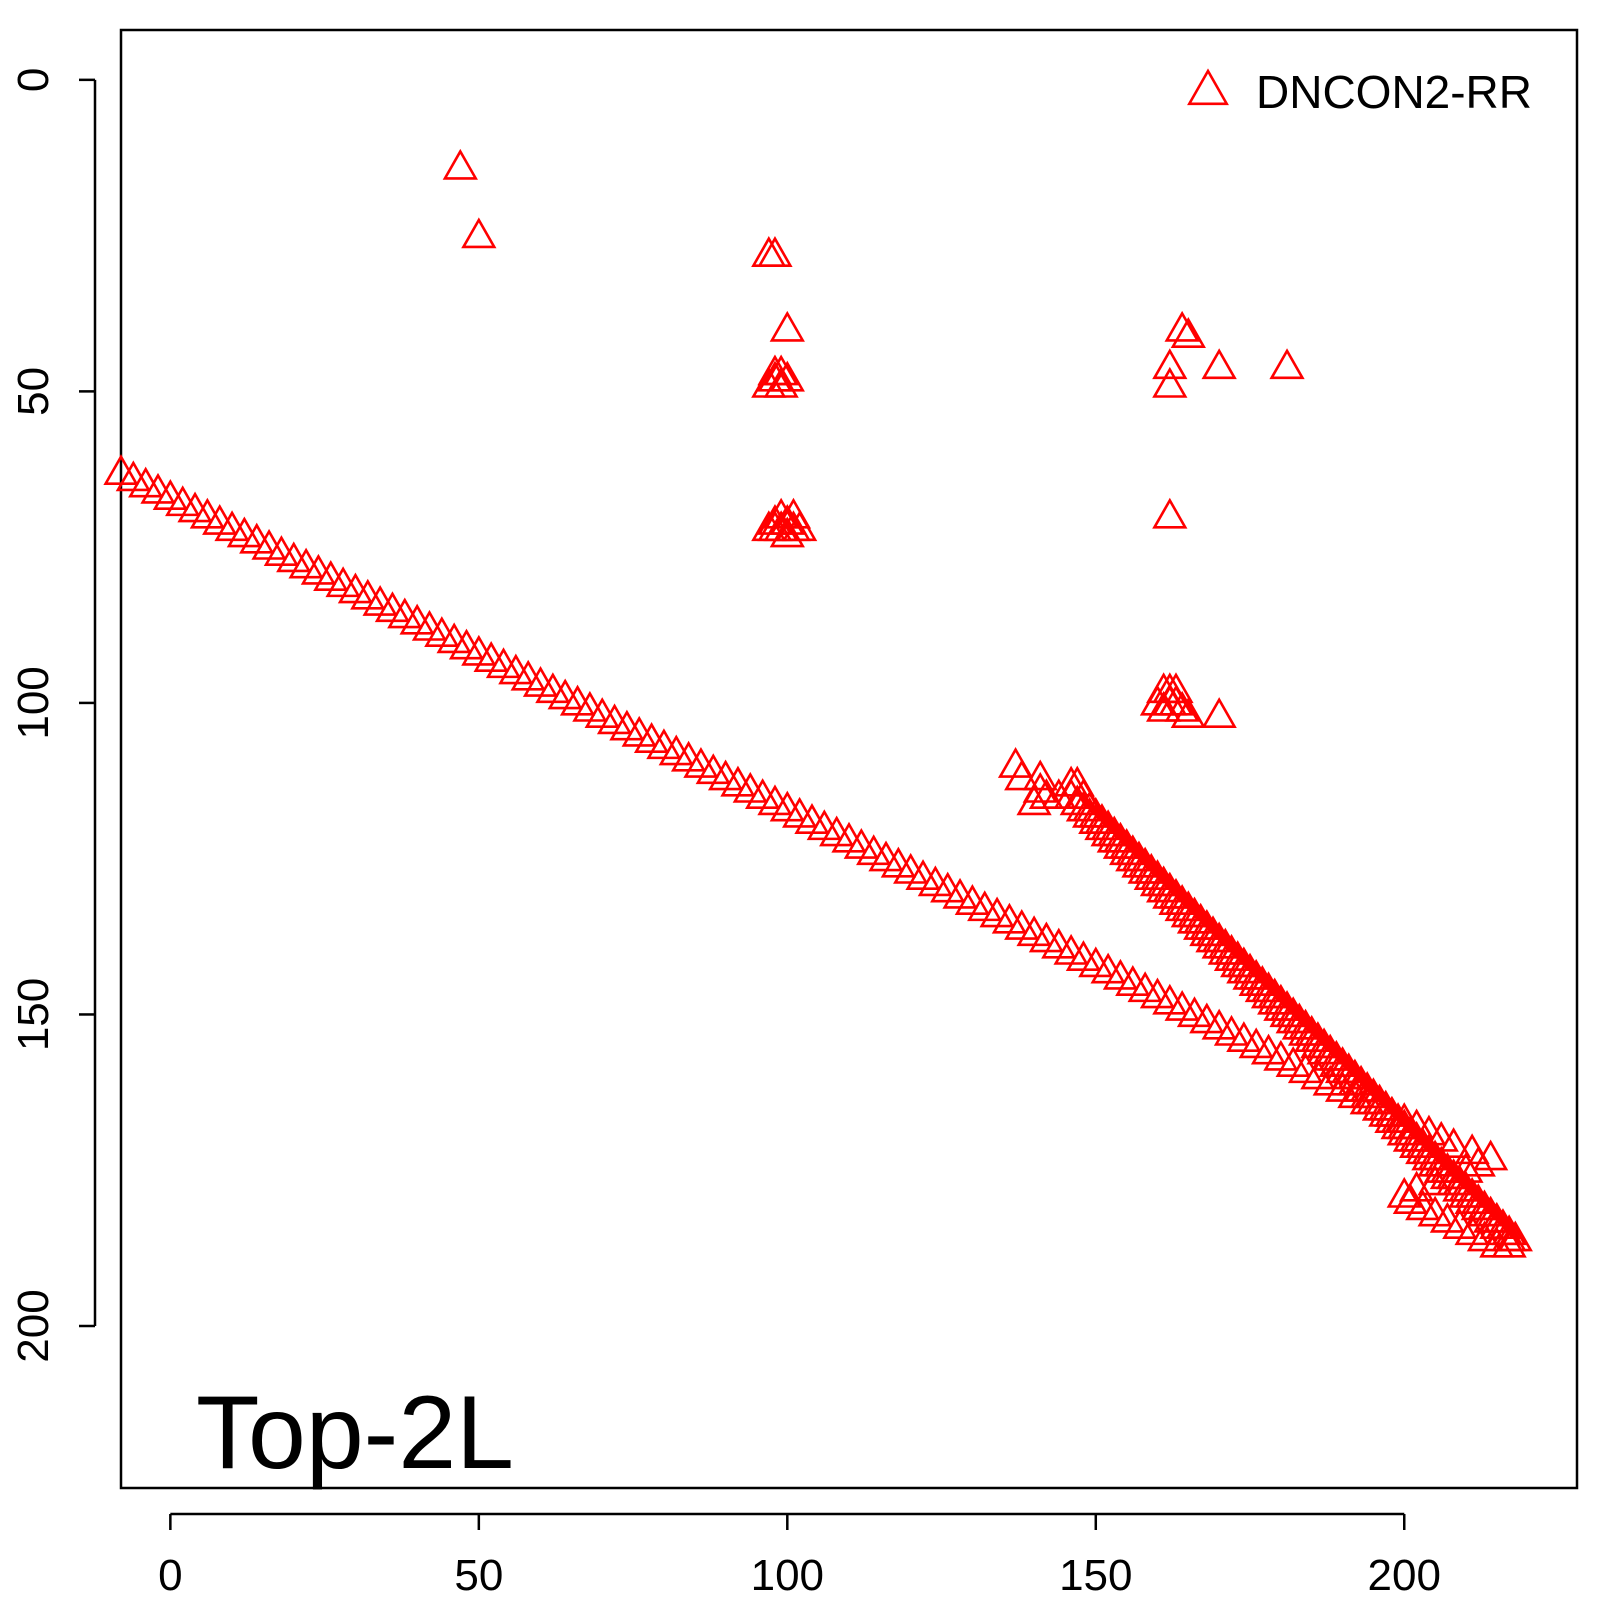 Image resolution: width=1600 pixels, height=1600 pixels. I want to click on y-tick-label-1: 50, so click(33, 391).